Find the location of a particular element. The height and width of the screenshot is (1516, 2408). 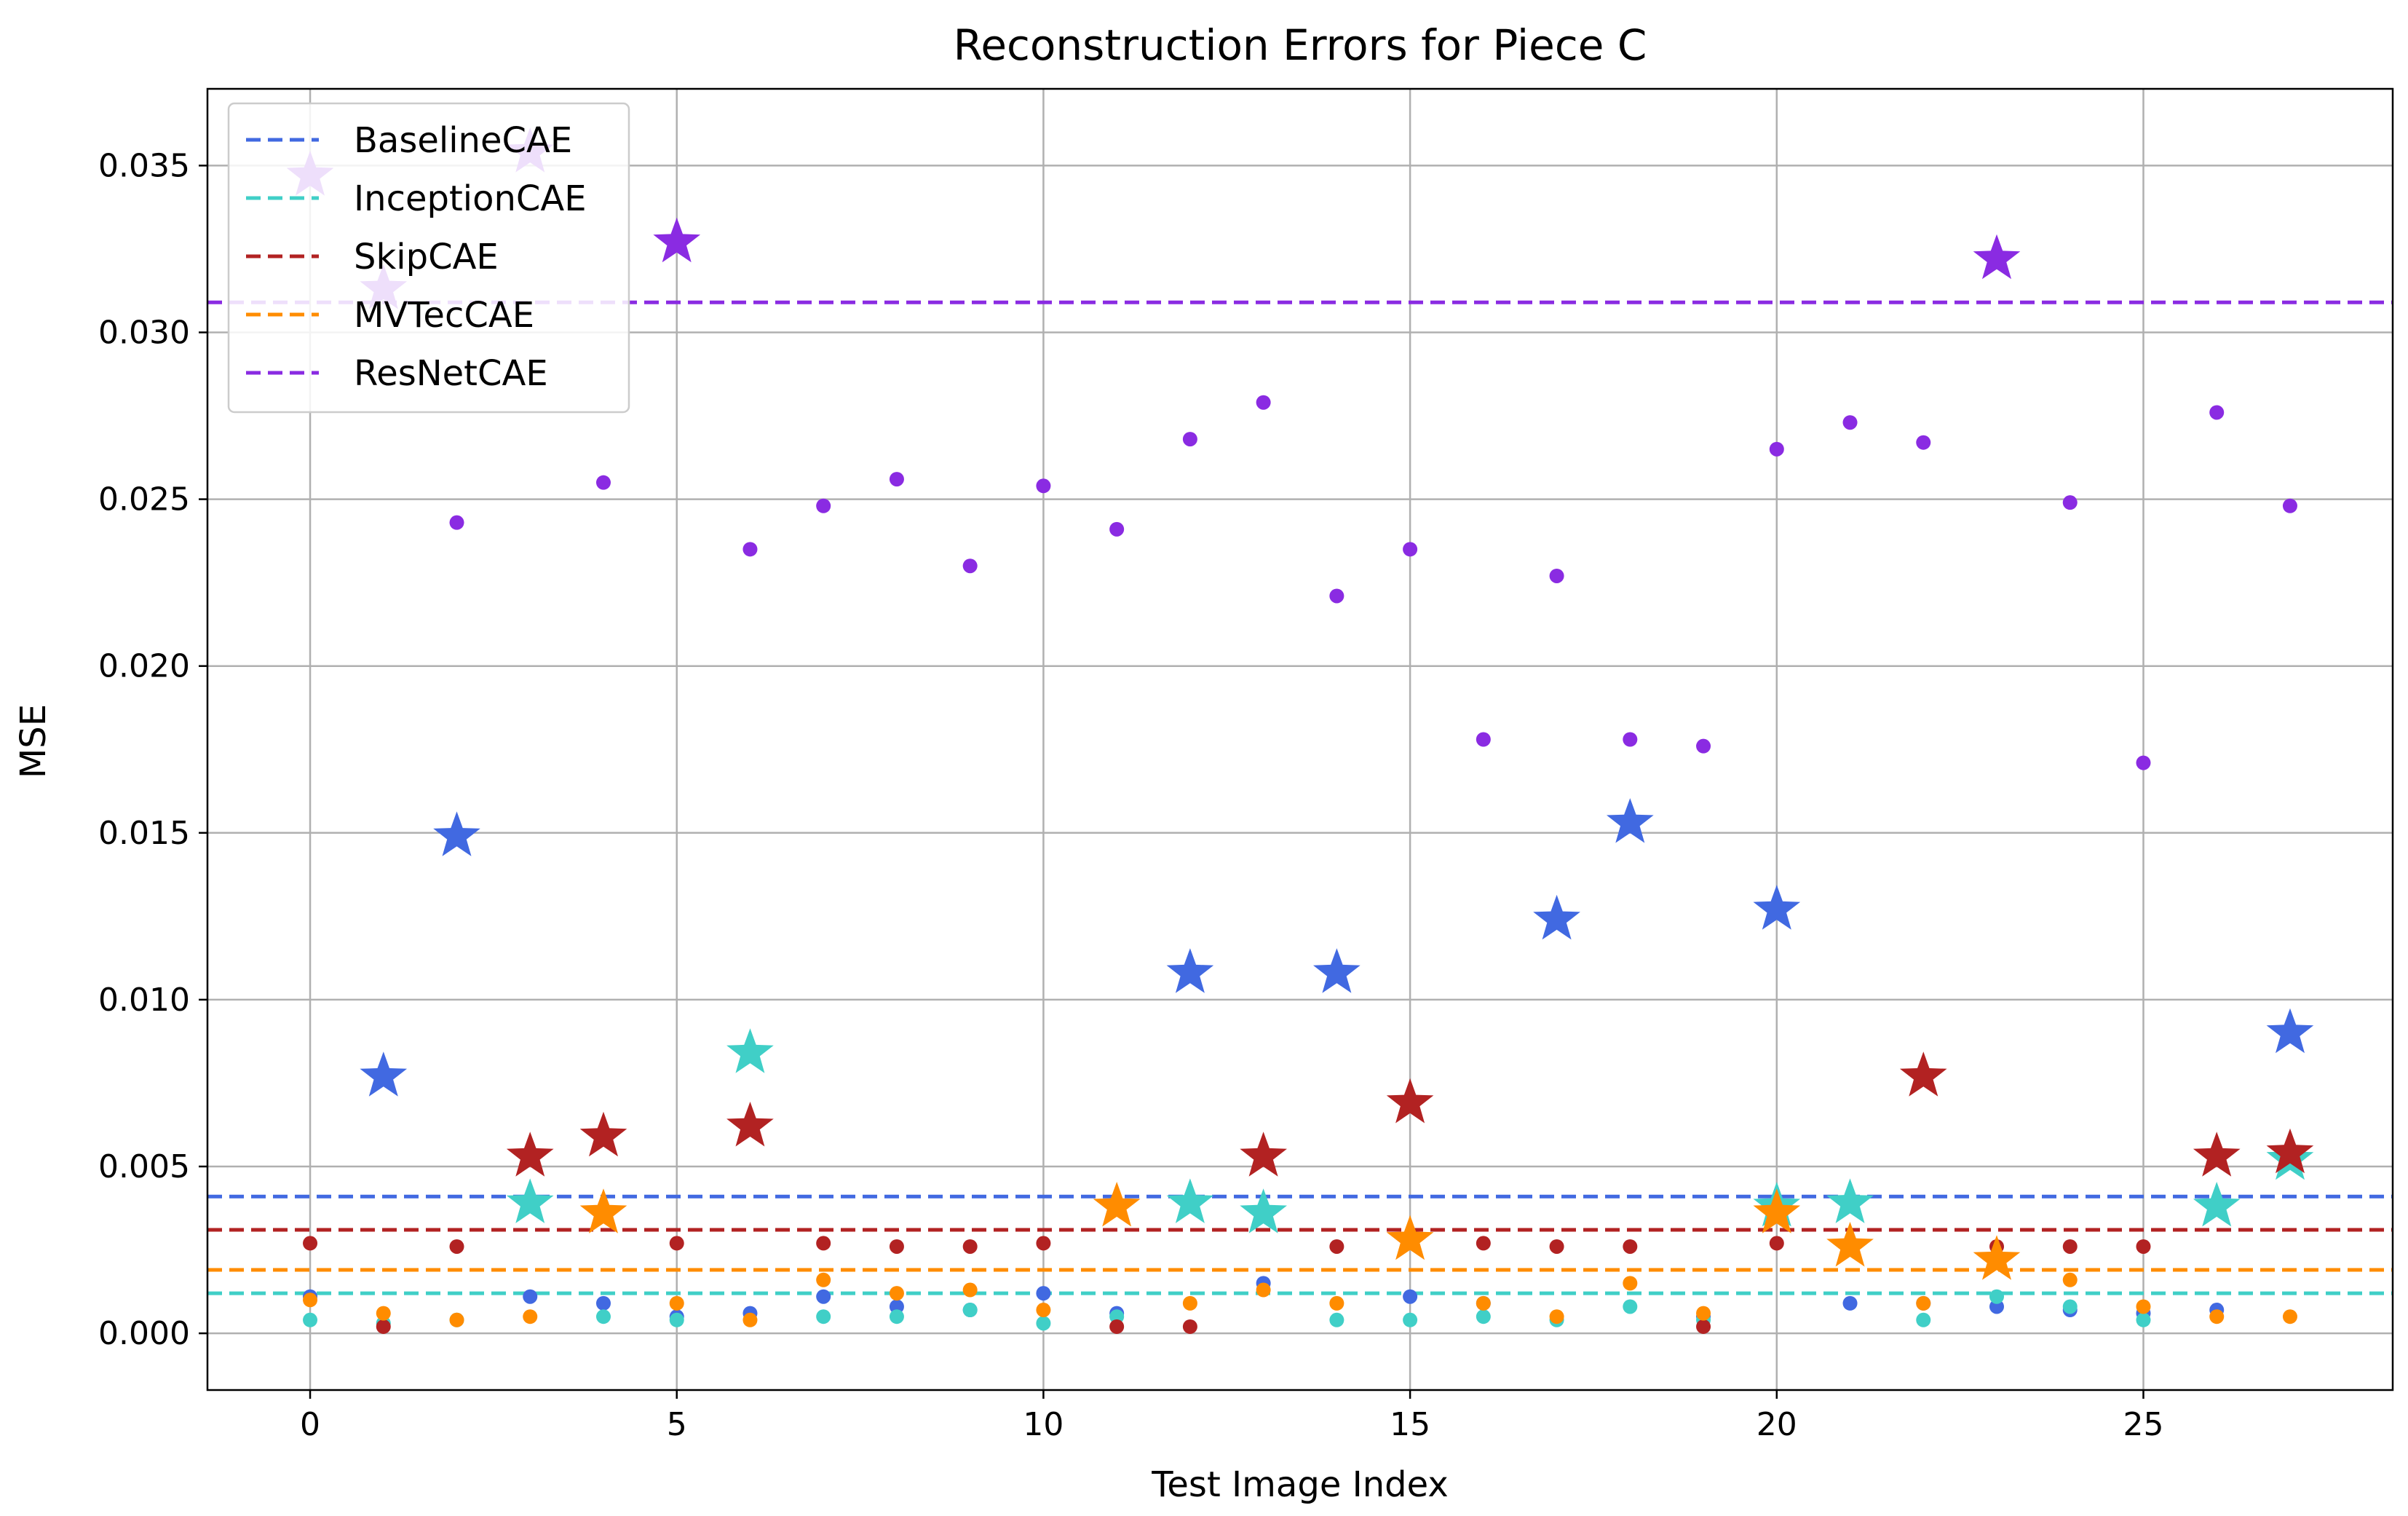

y-tick-label: 0.030 is located at coordinates (144, 332).